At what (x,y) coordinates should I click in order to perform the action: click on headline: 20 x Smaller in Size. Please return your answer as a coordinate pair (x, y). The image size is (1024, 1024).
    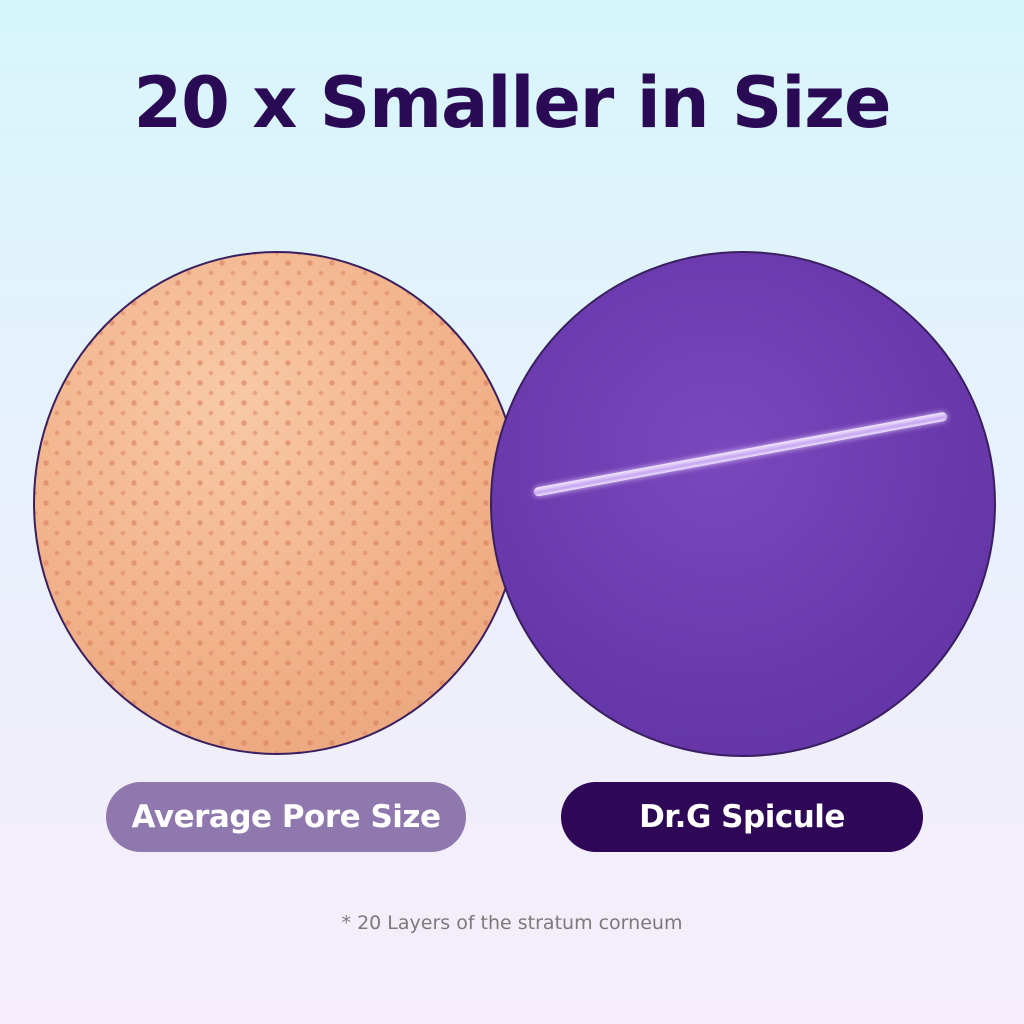
    Looking at the image, I should click on (512, 103).